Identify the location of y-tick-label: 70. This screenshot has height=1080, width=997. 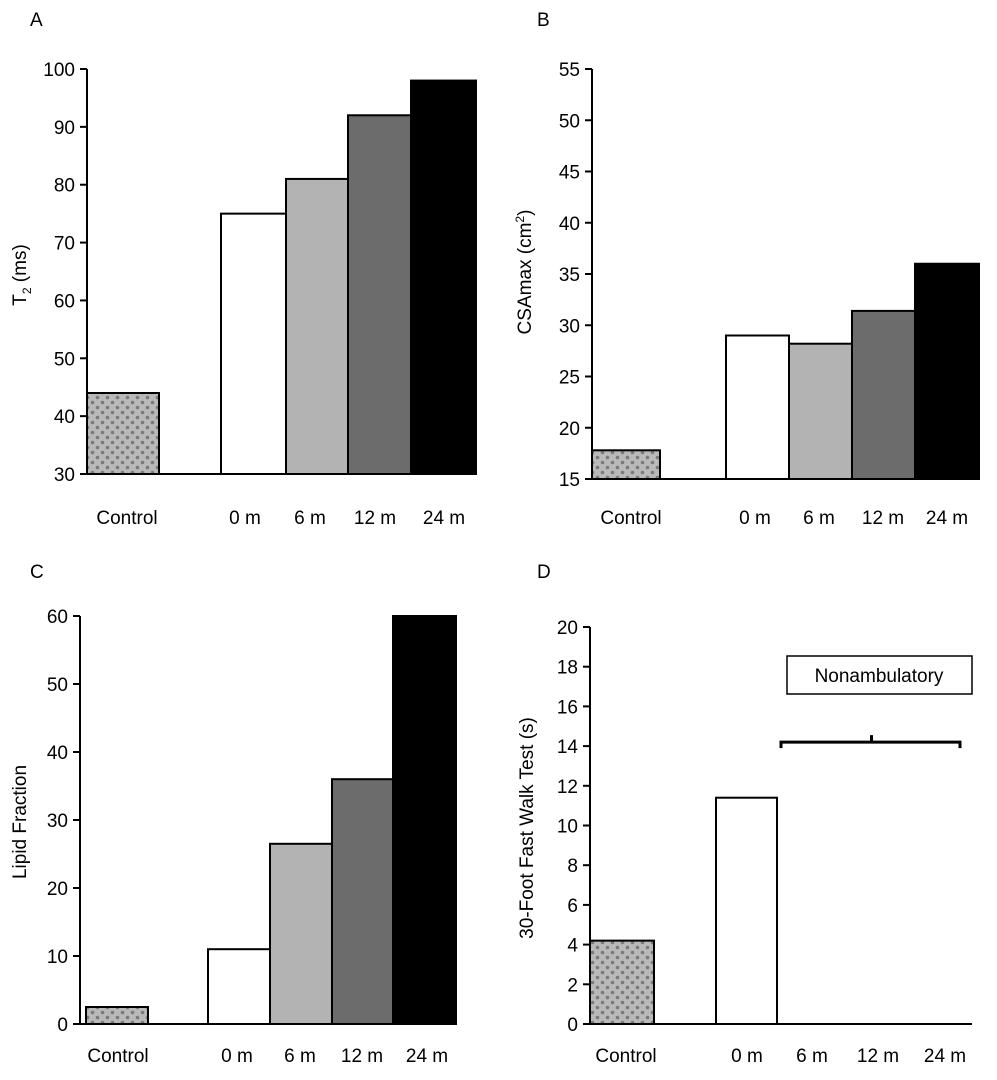
(64, 244).